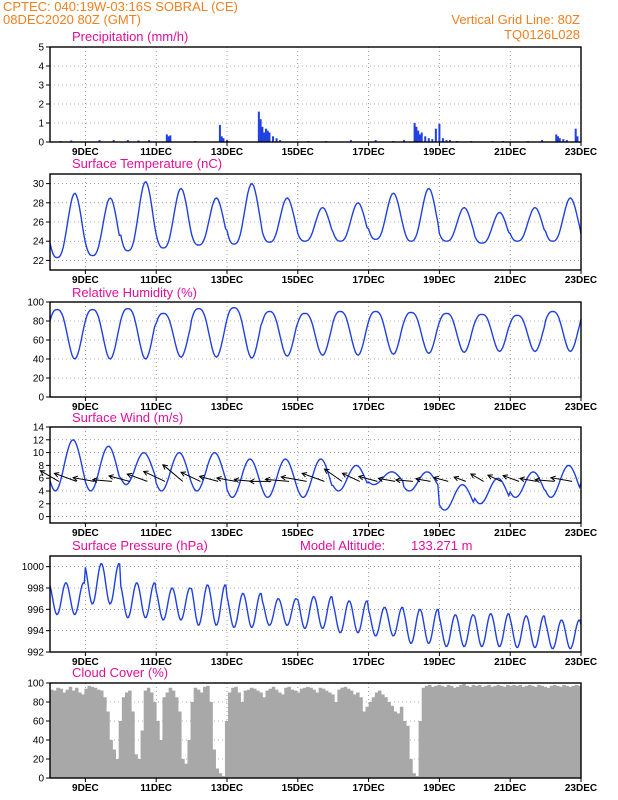 Image resolution: width=618 pixels, height=800 pixels. What do you see at coordinates (41, 479) in the screenshot?
I see `y-tick-label: 6` at bounding box center [41, 479].